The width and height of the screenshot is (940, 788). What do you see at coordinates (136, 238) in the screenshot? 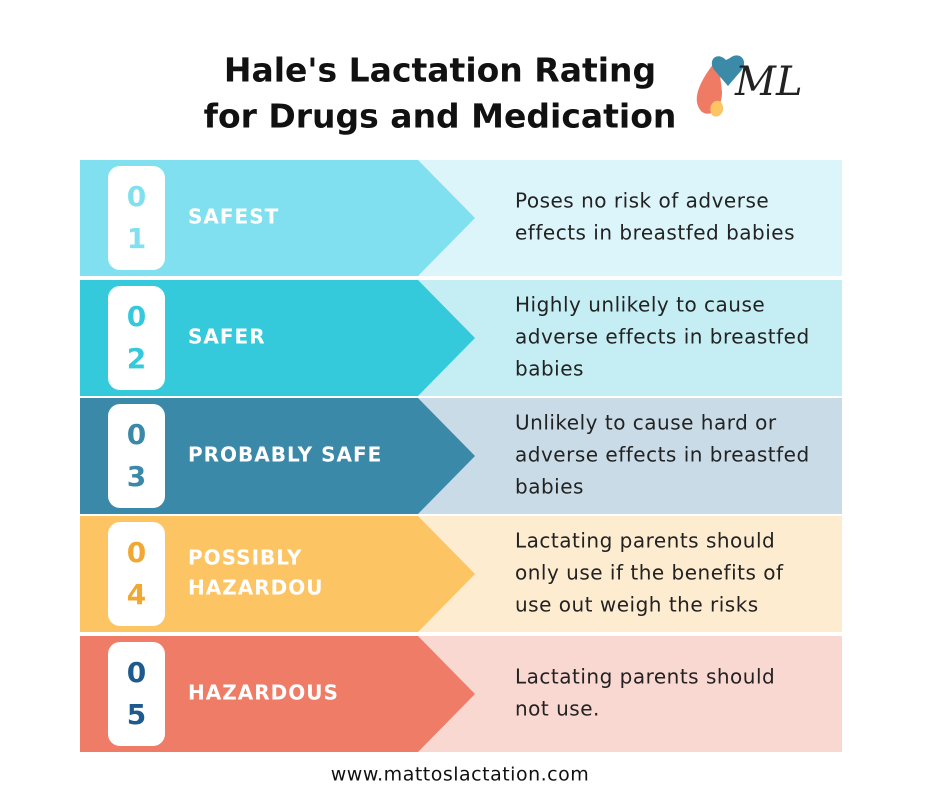
I see `number-digit: 1` at bounding box center [136, 238].